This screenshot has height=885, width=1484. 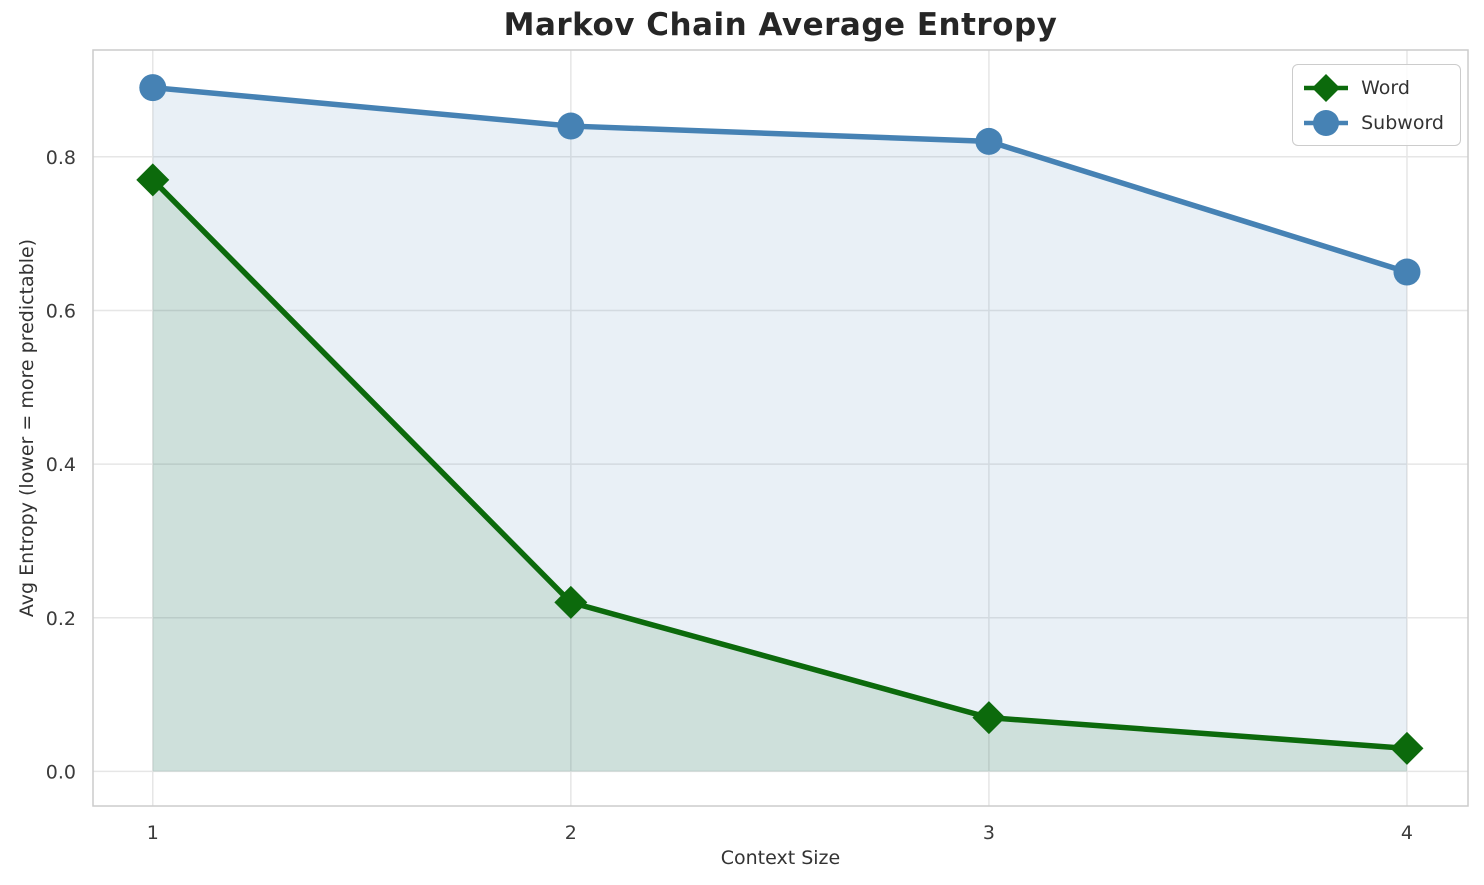 I want to click on y-tick-label: 0.6, so click(x=61, y=311).